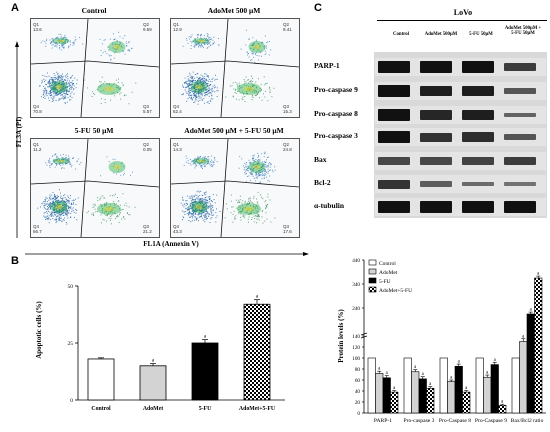  Describe the element at coordinates (37, 149) in the screenshot. I see `quadrant-label: 11.2` at that location.